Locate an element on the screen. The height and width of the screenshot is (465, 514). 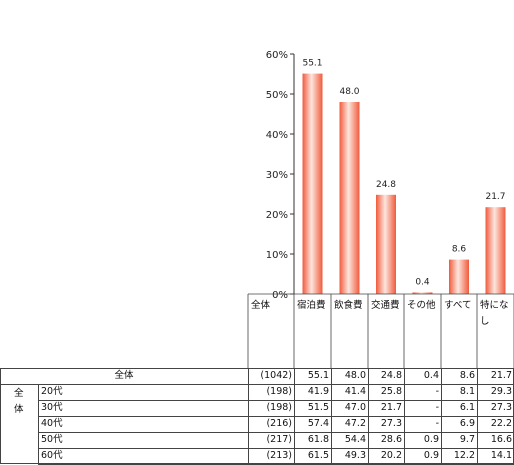
cell-value: 14.1 is located at coordinates (501, 455).